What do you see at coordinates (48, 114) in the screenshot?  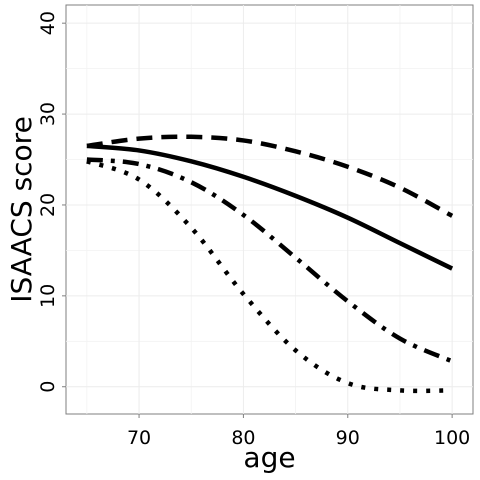 I see `y-tick-label: 30` at bounding box center [48, 114].